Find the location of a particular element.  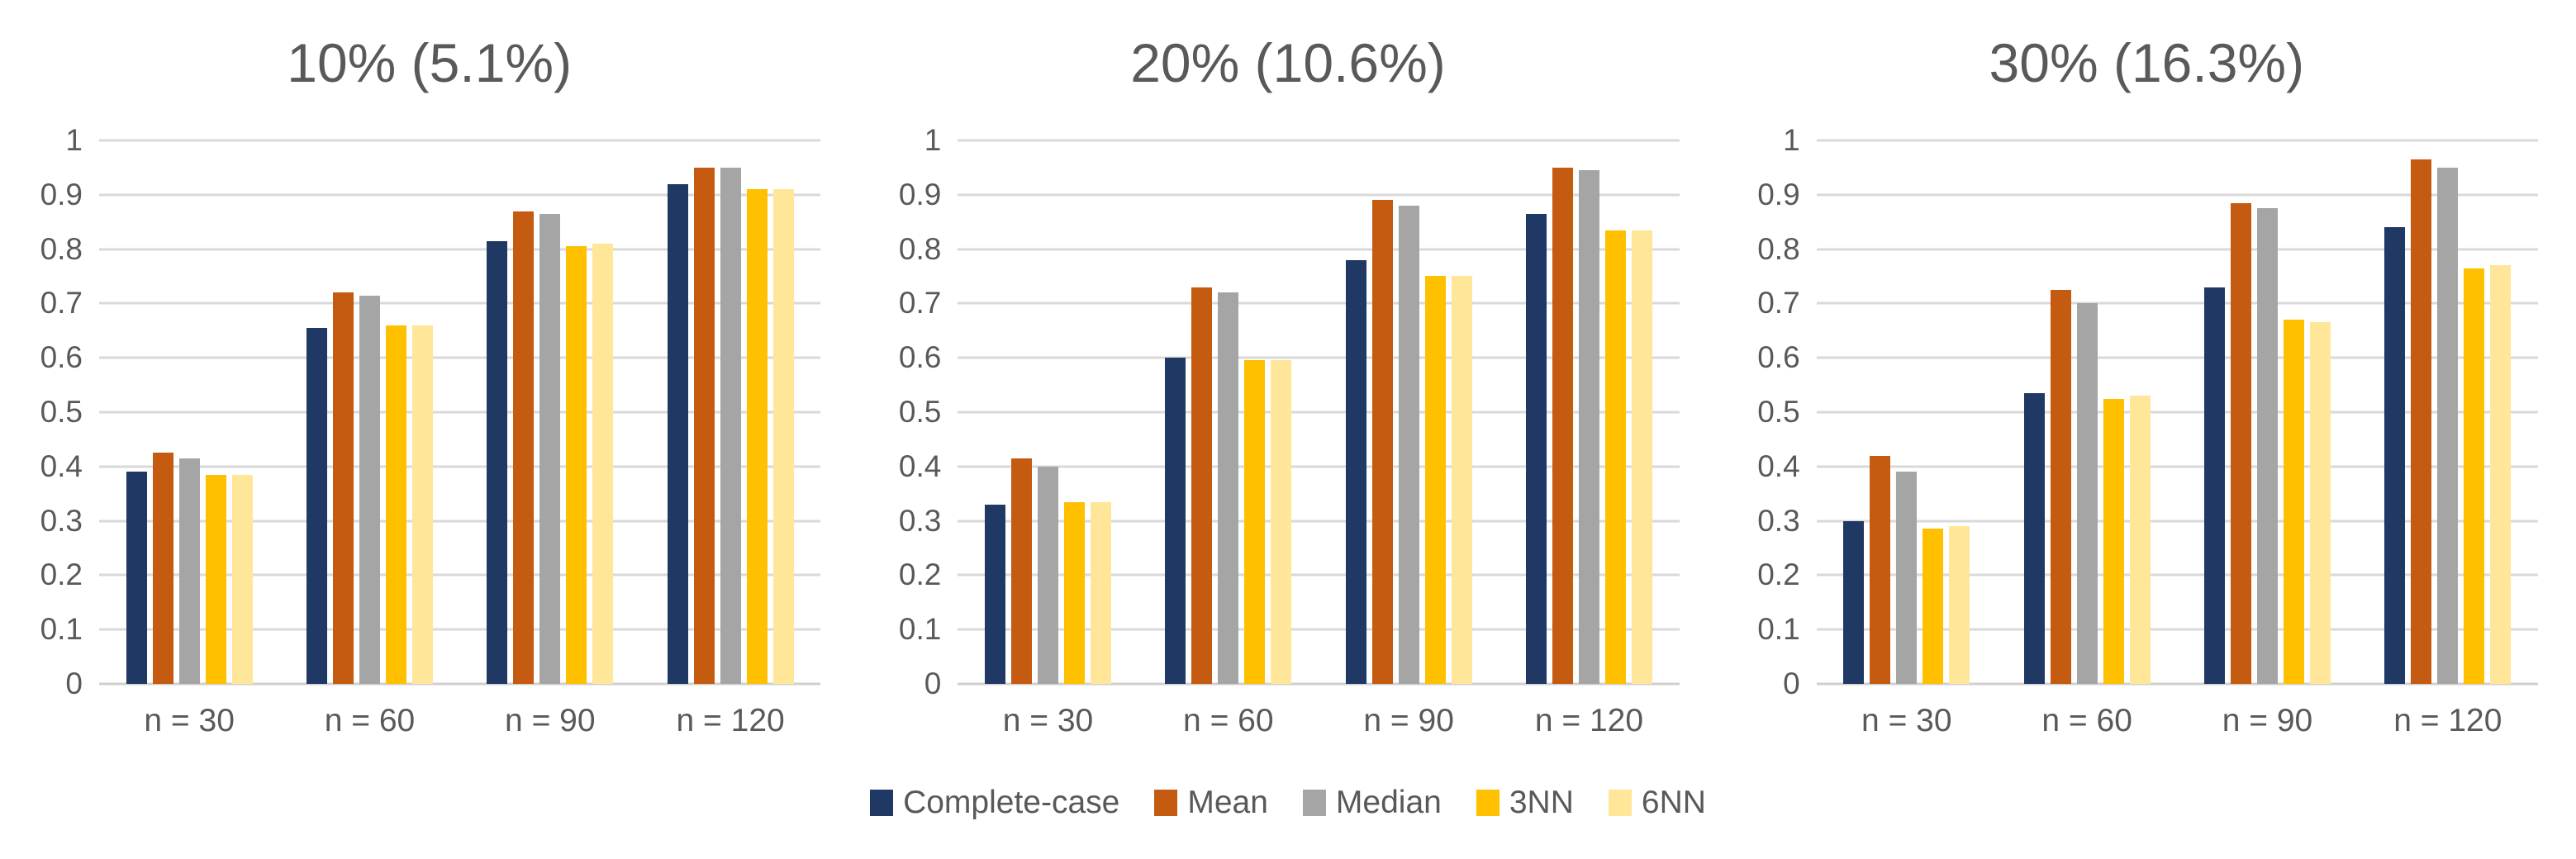

legend-label: 6NN is located at coordinates (1673, 802).